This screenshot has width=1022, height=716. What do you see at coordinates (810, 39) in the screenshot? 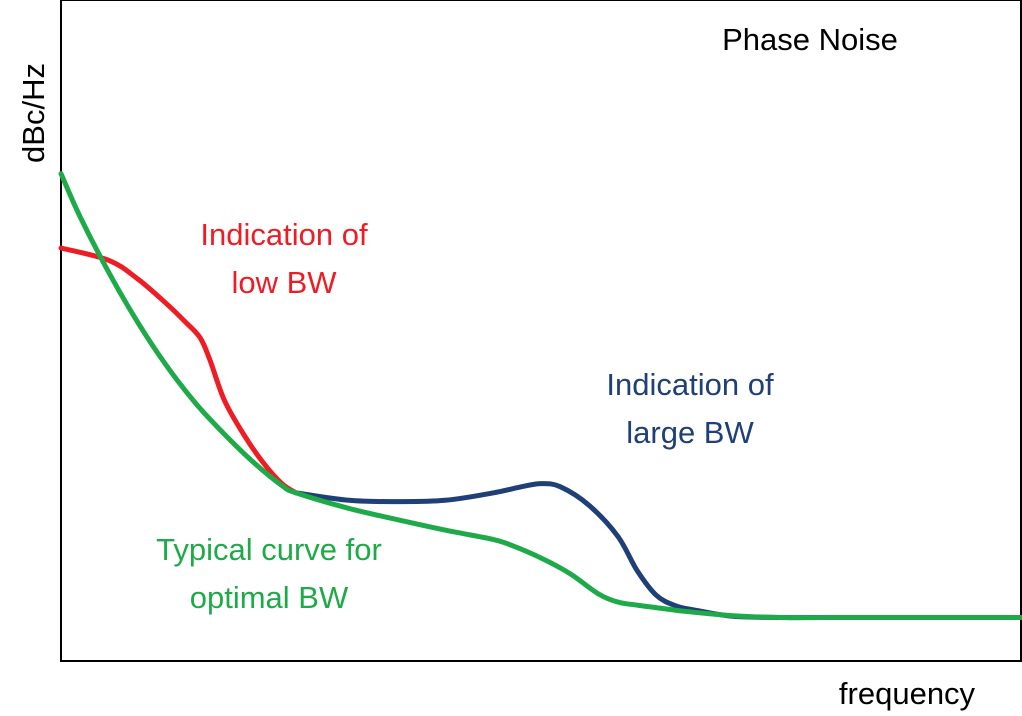
I see `chart-title: Phase Noise` at bounding box center [810, 39].